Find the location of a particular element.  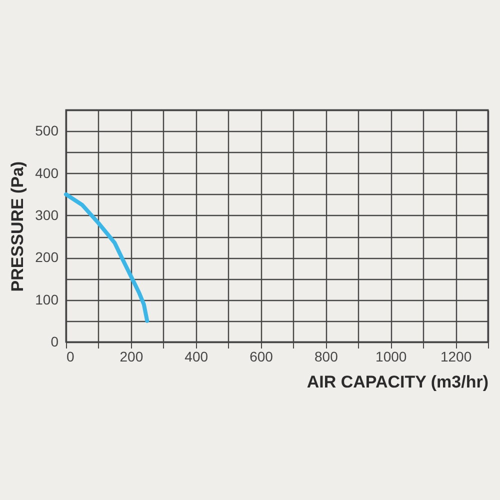

x-tick-label: 400 is located at coordinates (196, 356).